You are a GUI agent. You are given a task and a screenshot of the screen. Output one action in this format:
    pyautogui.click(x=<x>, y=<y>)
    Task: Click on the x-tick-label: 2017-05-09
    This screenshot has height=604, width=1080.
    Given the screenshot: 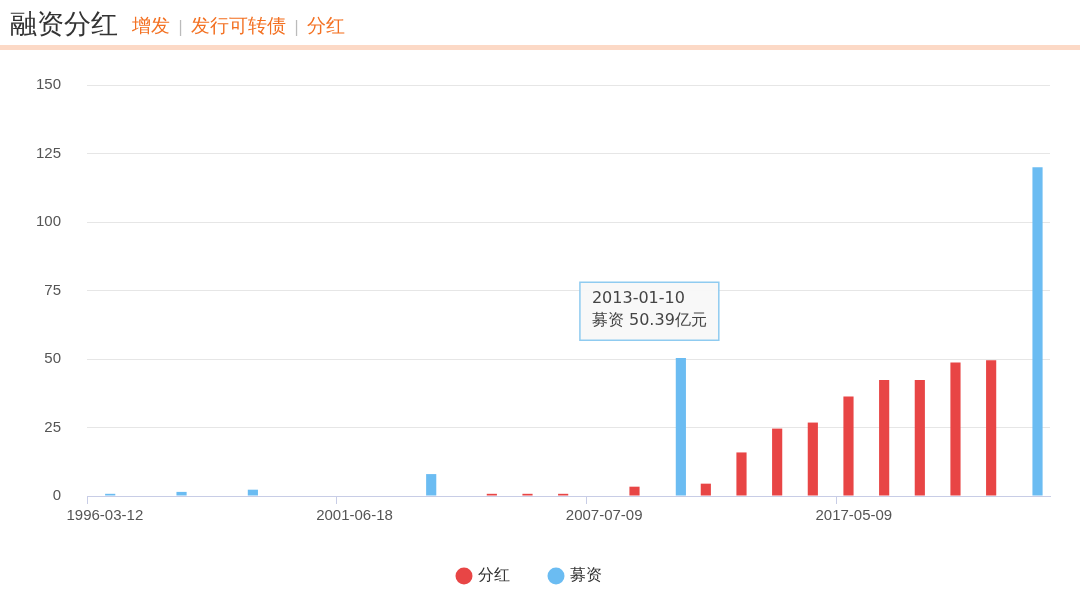 What is the action you would take?
    pyautogui.click(x=854, y=515)
    